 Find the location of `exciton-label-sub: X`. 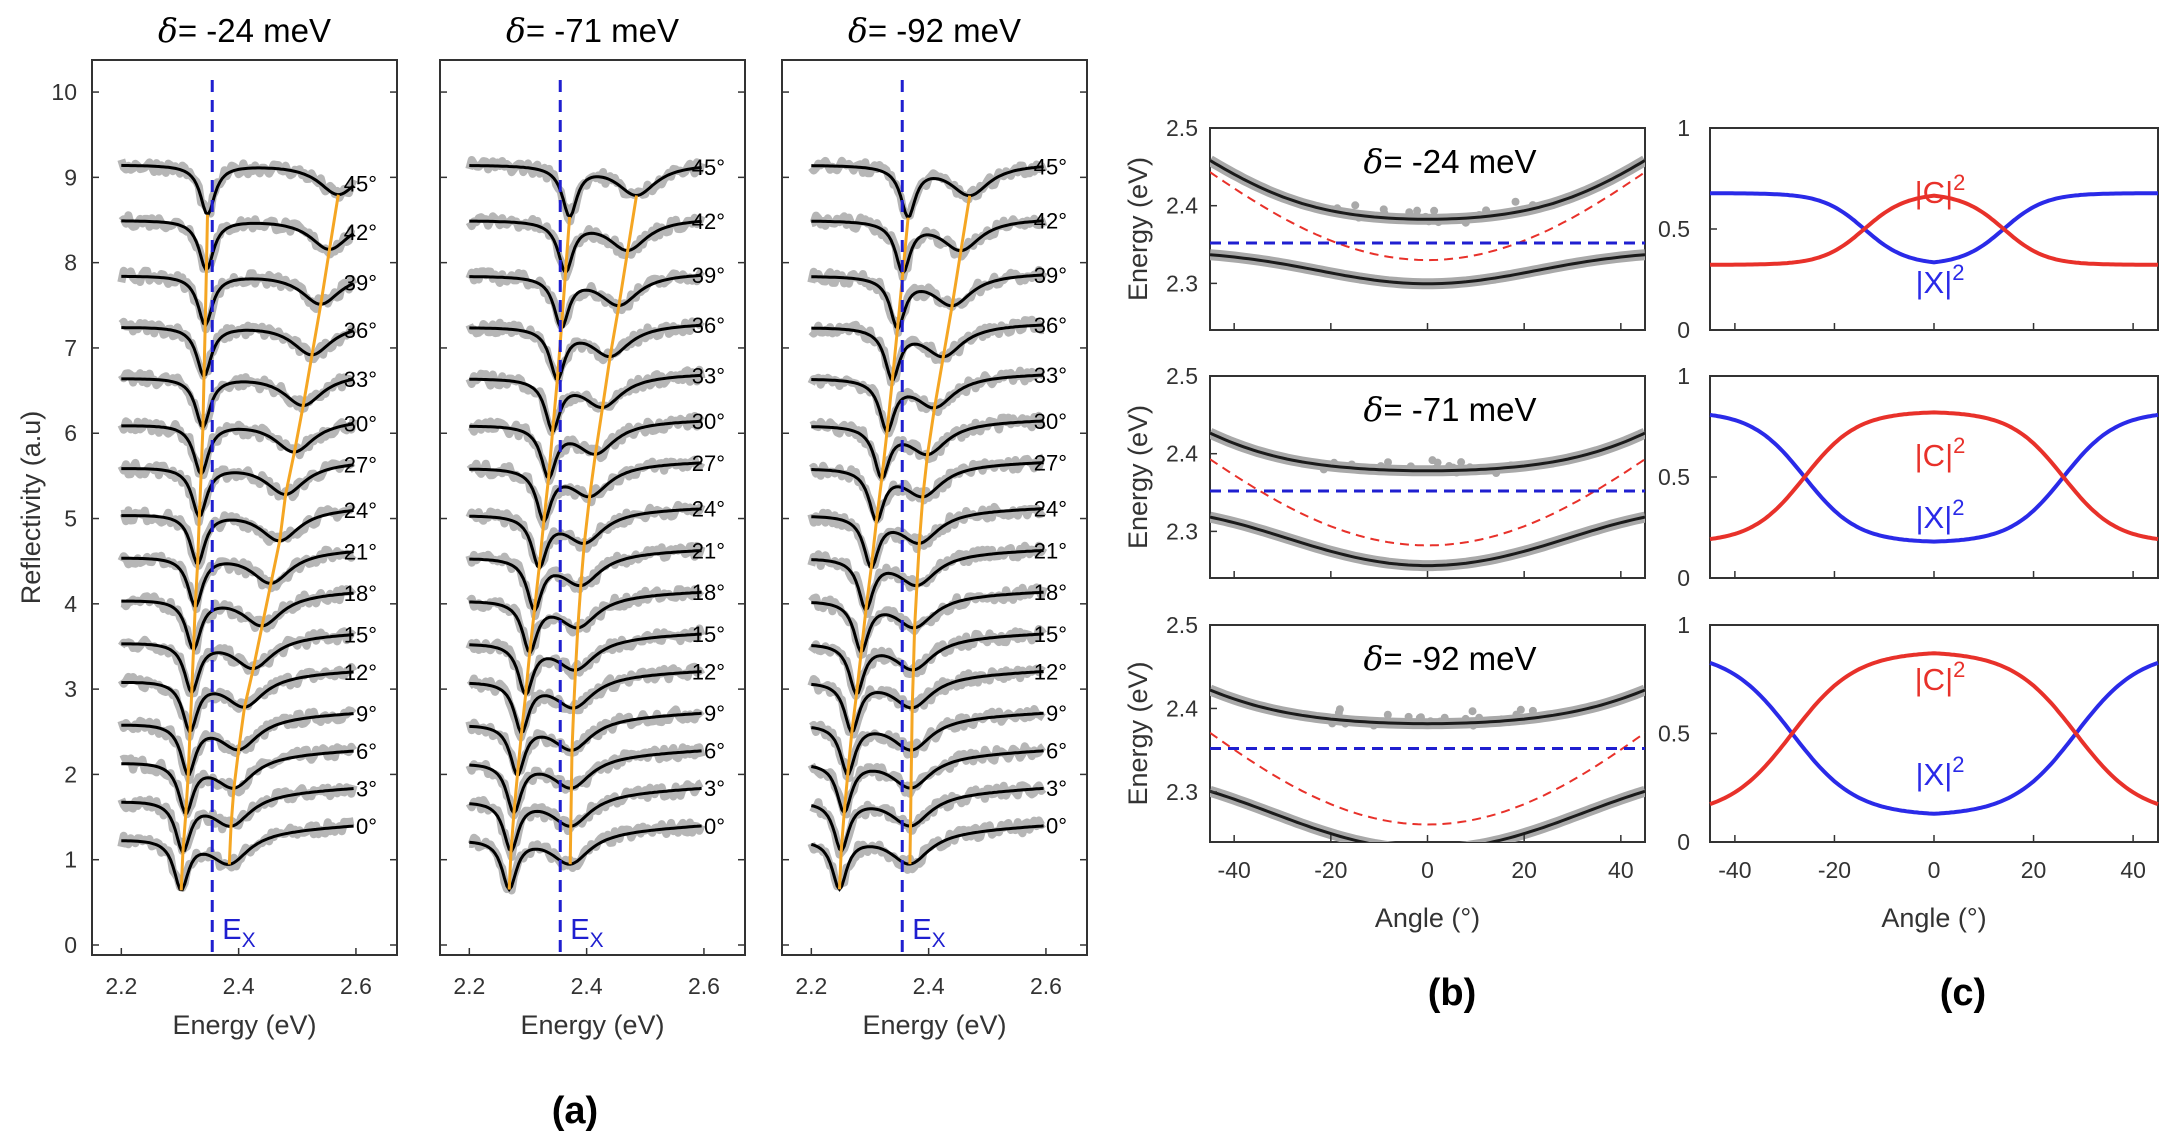

exciton-label-sub: X is located at coordinates (249, 940).